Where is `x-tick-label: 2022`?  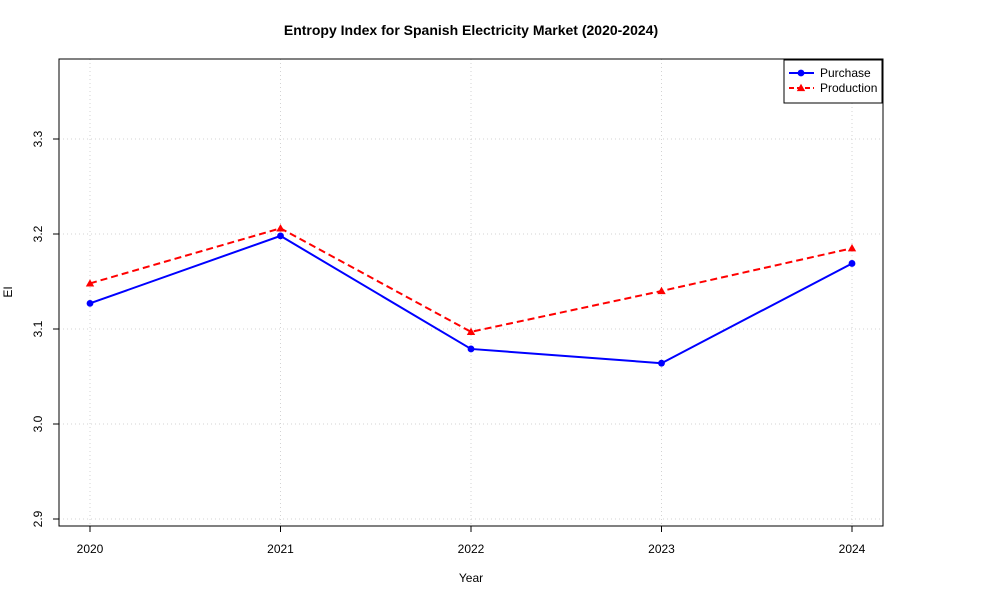
x-tick-label: 2022 is located at coordinates (471, 549).